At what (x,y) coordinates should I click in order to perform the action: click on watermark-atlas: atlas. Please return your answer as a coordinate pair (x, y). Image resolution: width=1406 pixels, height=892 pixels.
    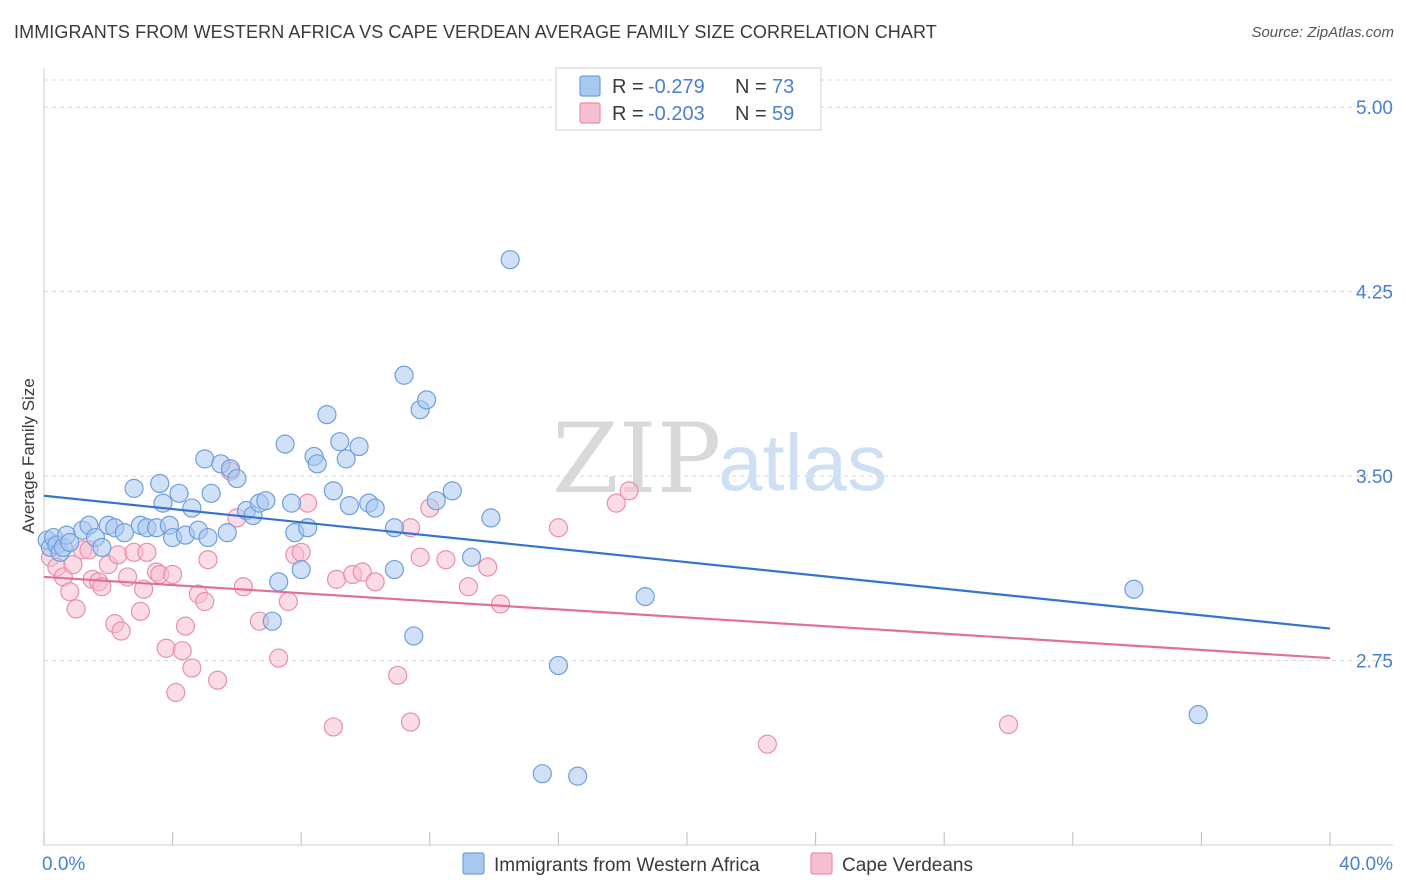
    Looking at the image, I should click on (802, 462).